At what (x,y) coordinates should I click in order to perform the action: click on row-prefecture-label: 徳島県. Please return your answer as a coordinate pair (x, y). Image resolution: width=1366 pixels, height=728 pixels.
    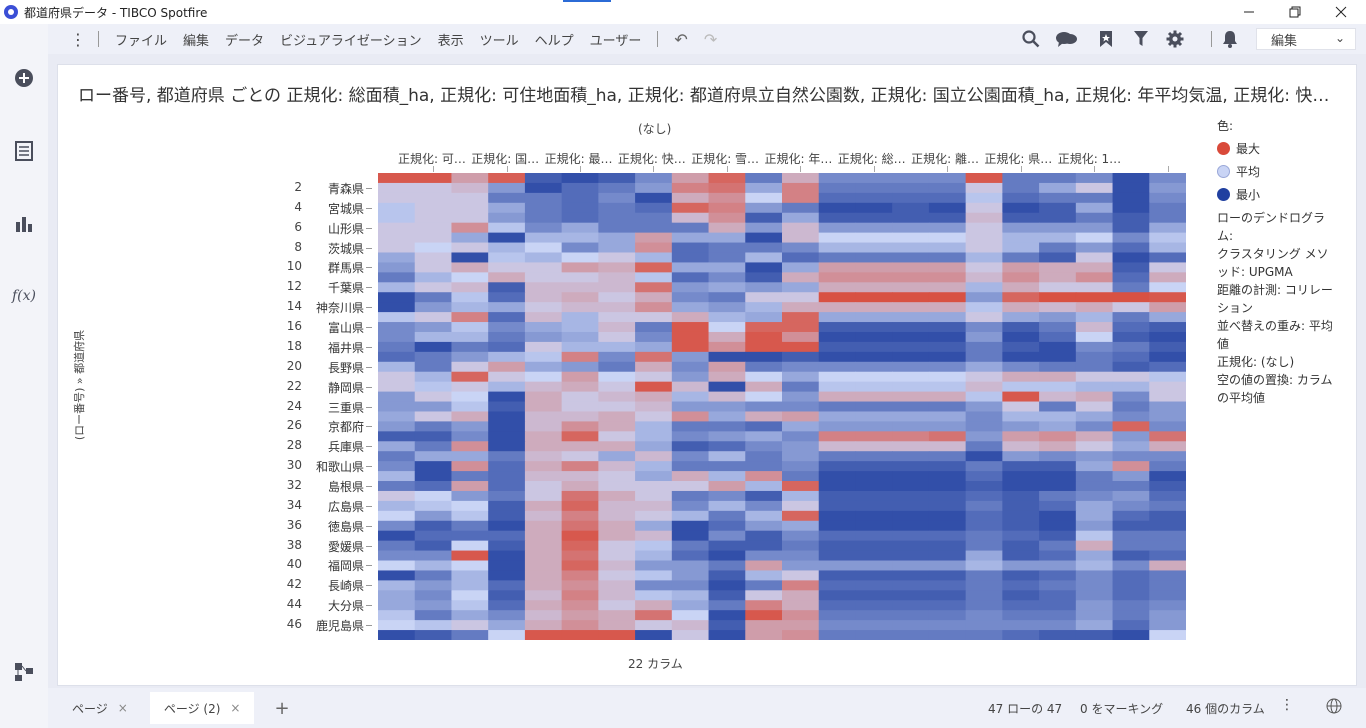
    Looking at the image, I should click on (345, 526).